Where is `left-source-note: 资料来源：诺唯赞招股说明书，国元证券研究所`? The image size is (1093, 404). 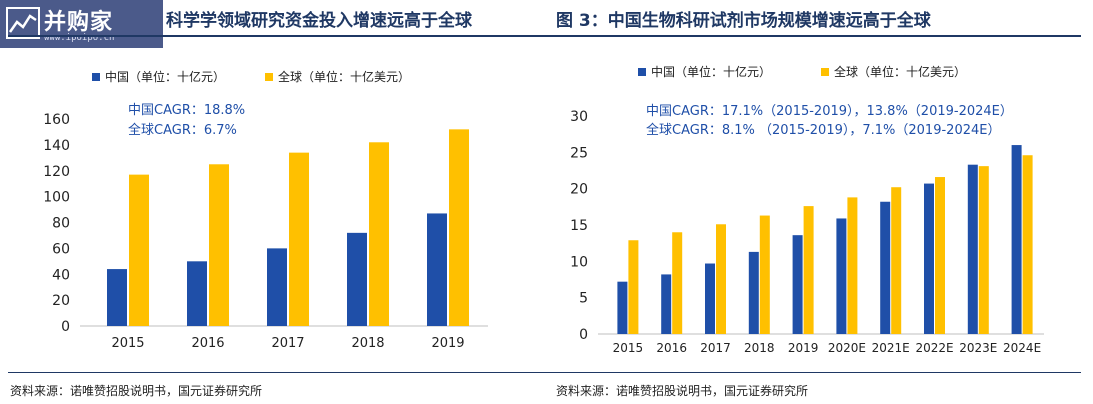
left-source-note: 资料来源：诺唯赞招股说明书，国元证券研究所 is located at coordinates (136, 391).